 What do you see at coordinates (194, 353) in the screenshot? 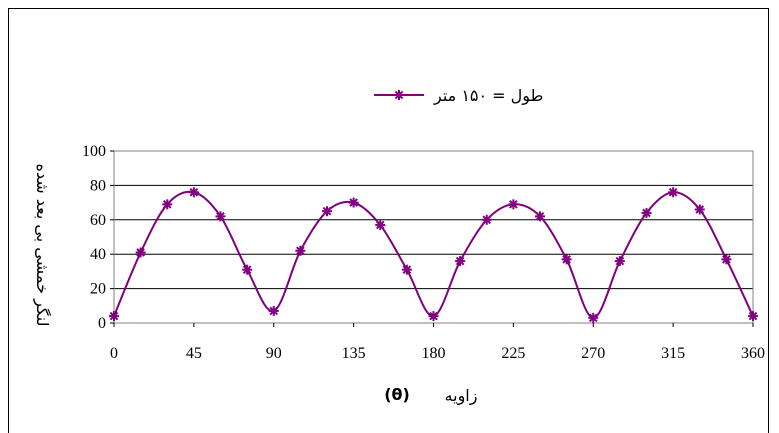
I see `x-tick-label: 45` at bounding box center [194, 353].